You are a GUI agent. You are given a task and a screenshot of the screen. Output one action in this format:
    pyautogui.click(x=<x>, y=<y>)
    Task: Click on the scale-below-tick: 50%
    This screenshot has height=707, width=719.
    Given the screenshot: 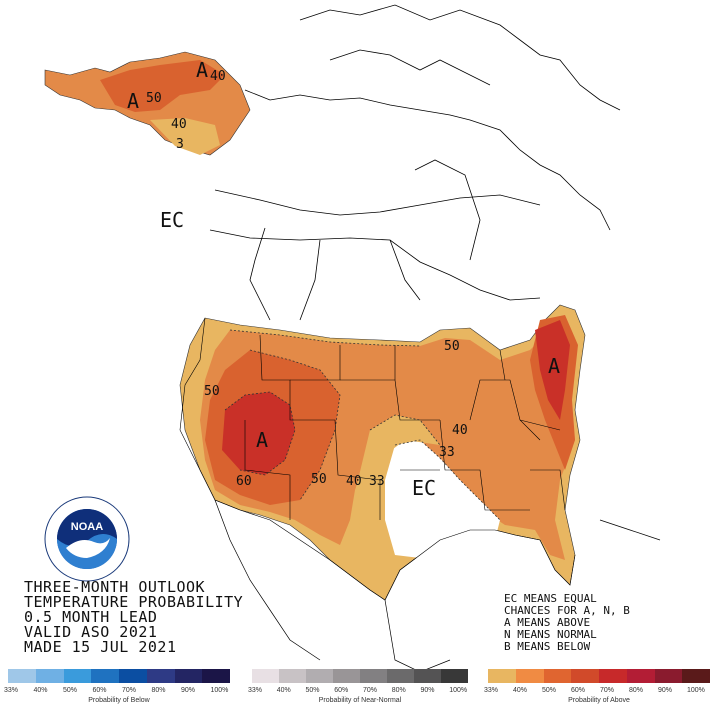 What is the action you would take?
    pyautogui.click(x=70, y=690)
    